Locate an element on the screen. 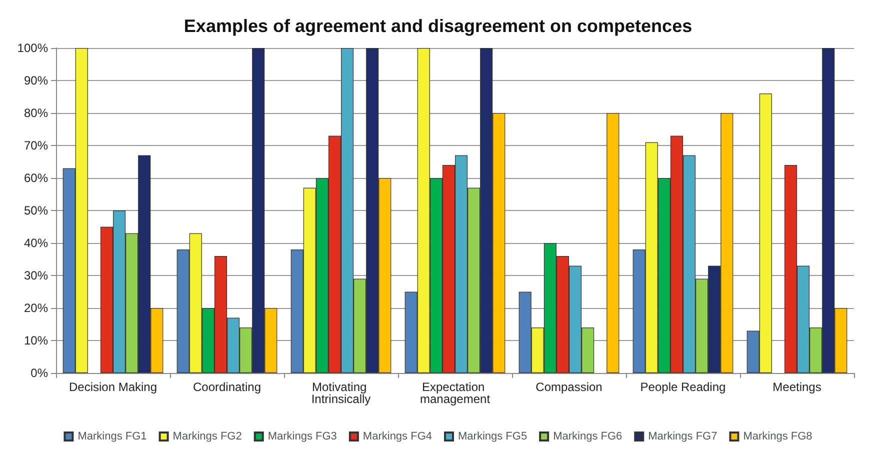 This screenshot has height=459, width=876. legend-label: Markings FG6 is located at coordinates (587, 436).